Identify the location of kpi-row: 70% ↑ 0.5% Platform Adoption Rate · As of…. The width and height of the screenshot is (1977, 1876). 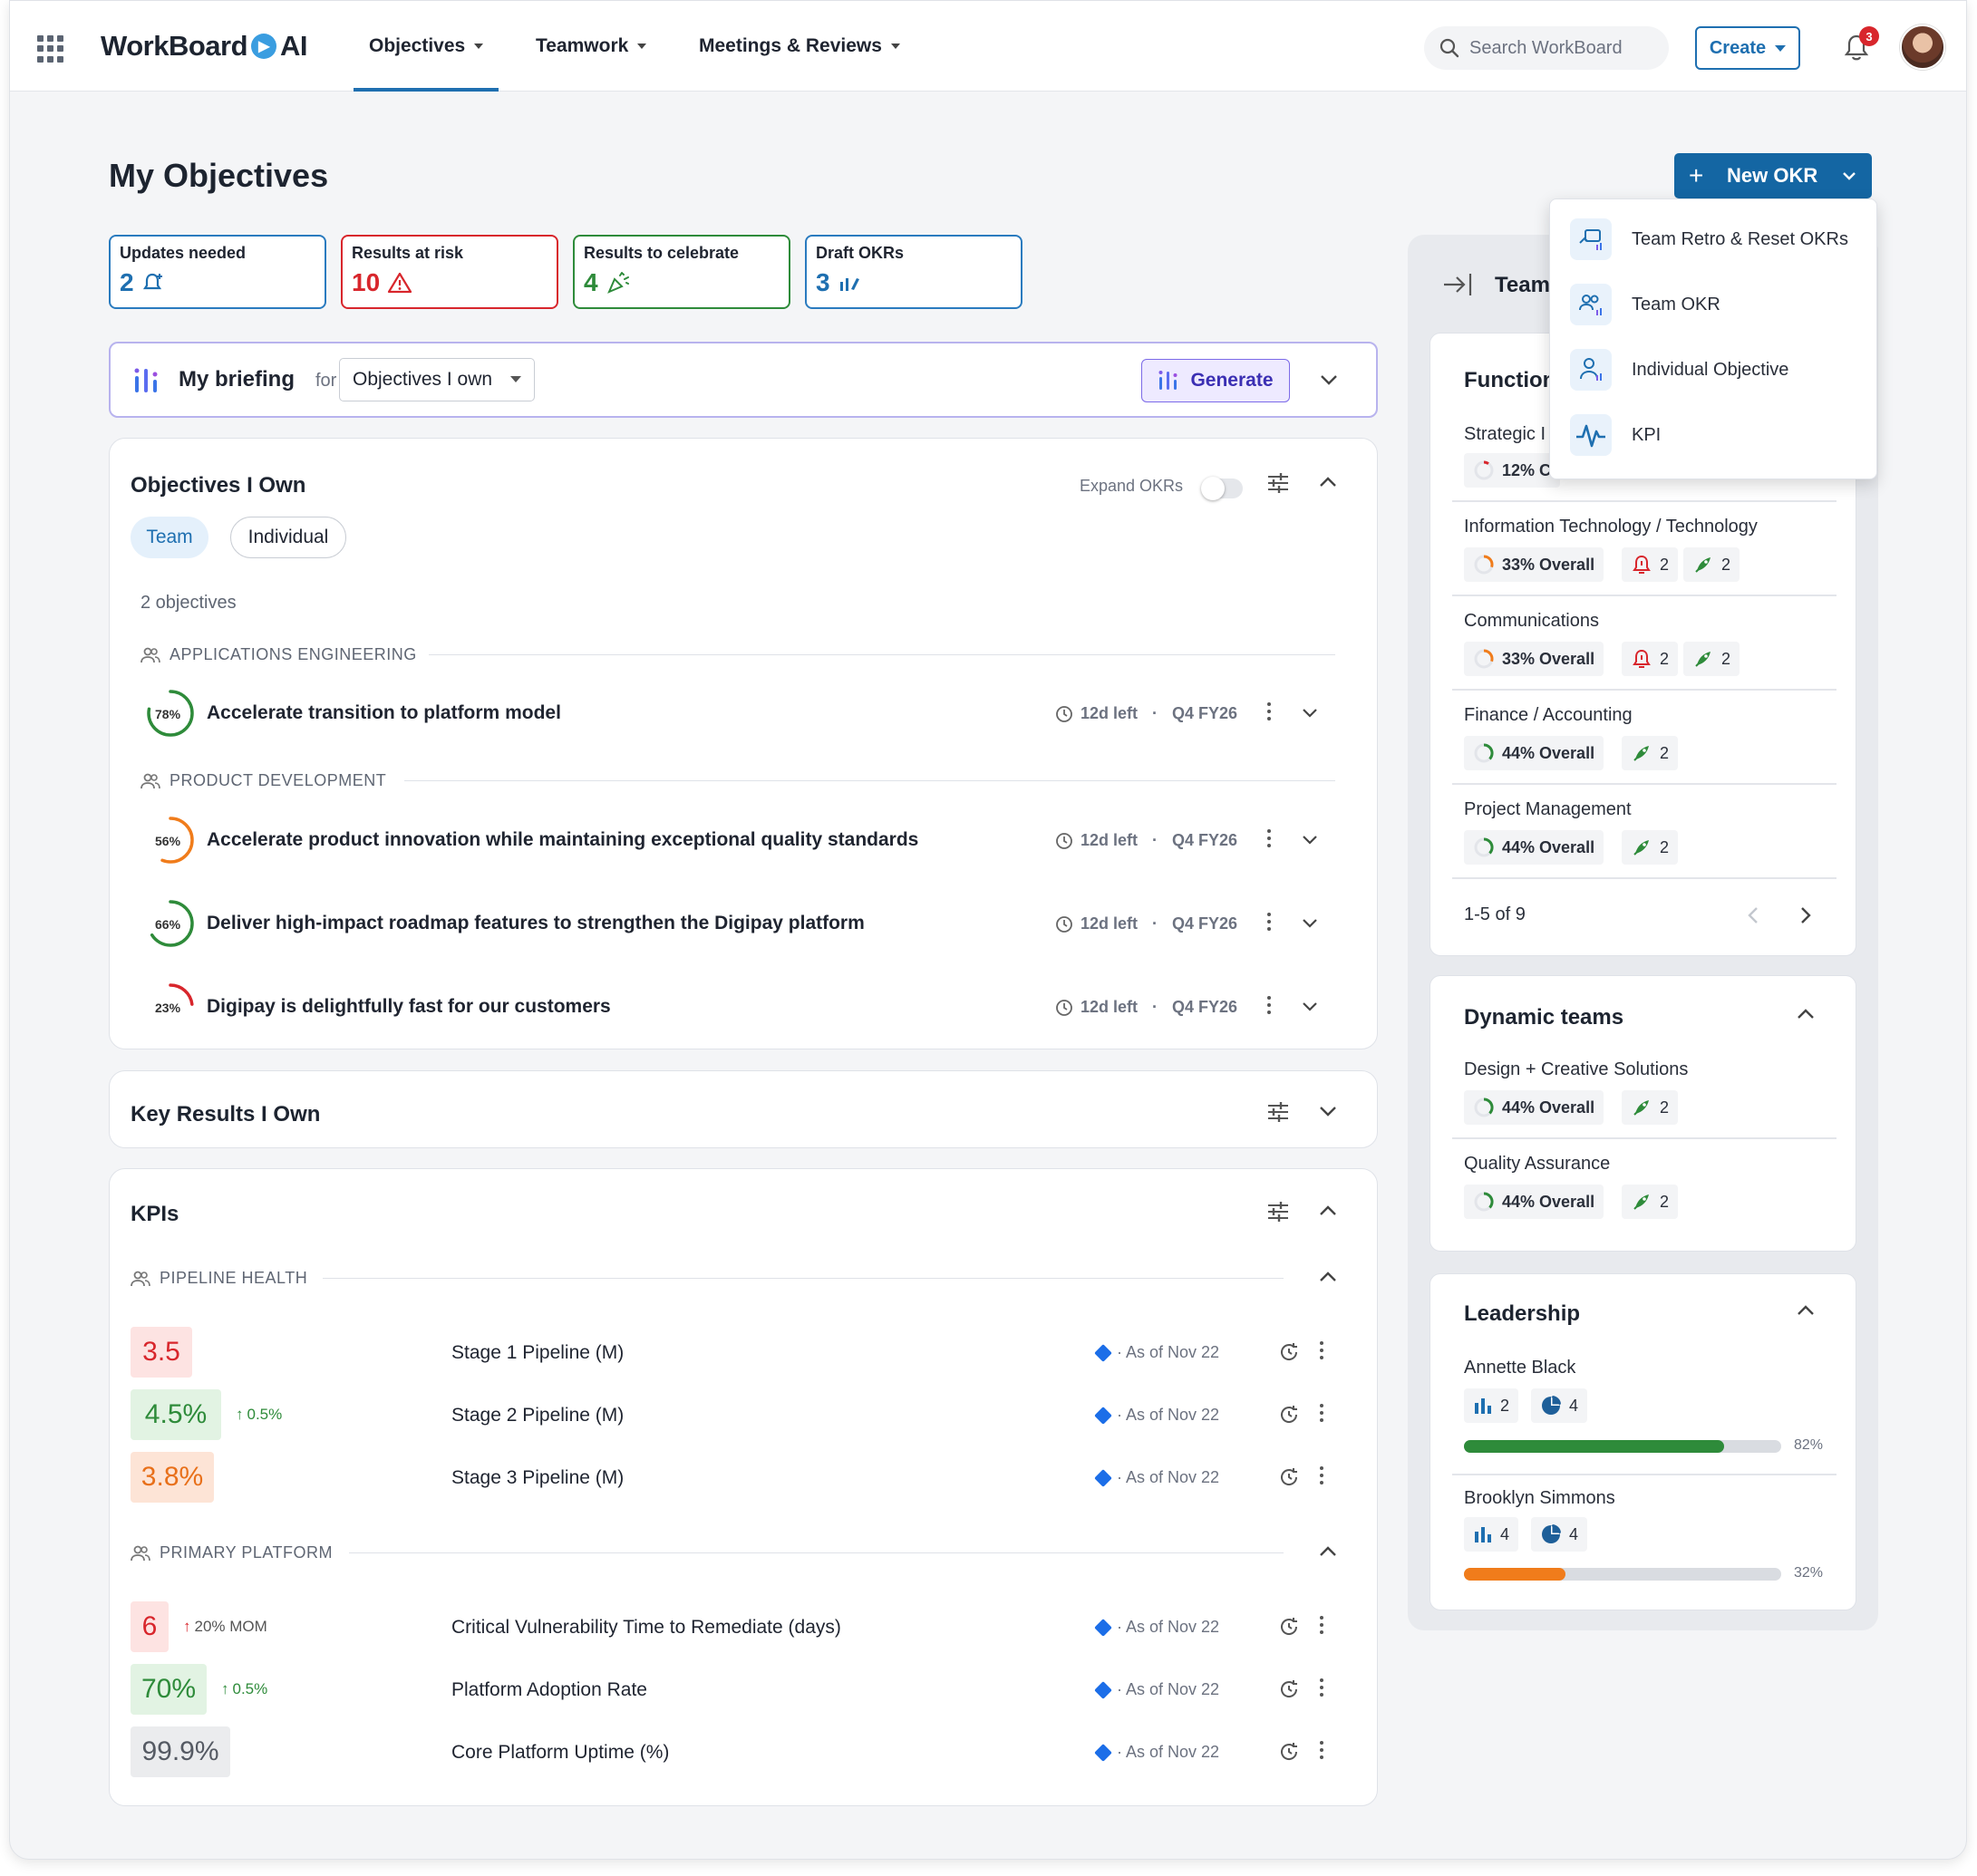
(738, 1690).